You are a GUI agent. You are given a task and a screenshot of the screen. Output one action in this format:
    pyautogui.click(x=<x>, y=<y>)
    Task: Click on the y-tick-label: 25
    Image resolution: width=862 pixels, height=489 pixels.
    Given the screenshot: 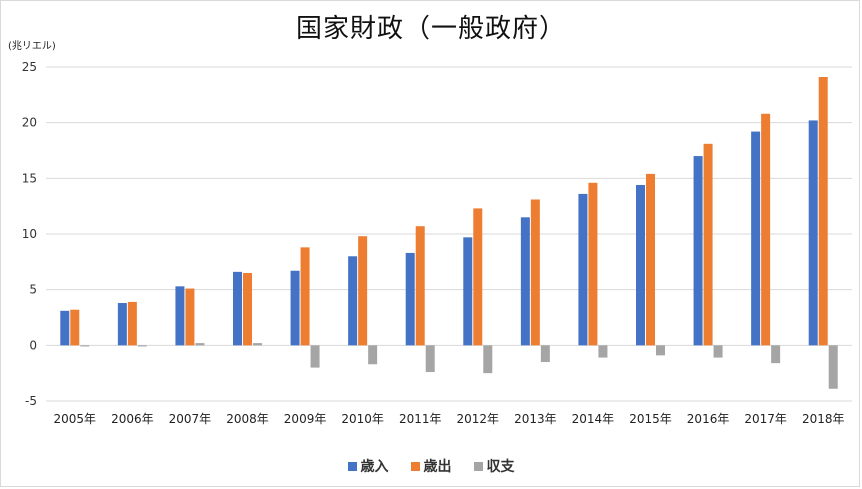 What is the action you would take?
    pyautogui.click(x=29, y=67)
    